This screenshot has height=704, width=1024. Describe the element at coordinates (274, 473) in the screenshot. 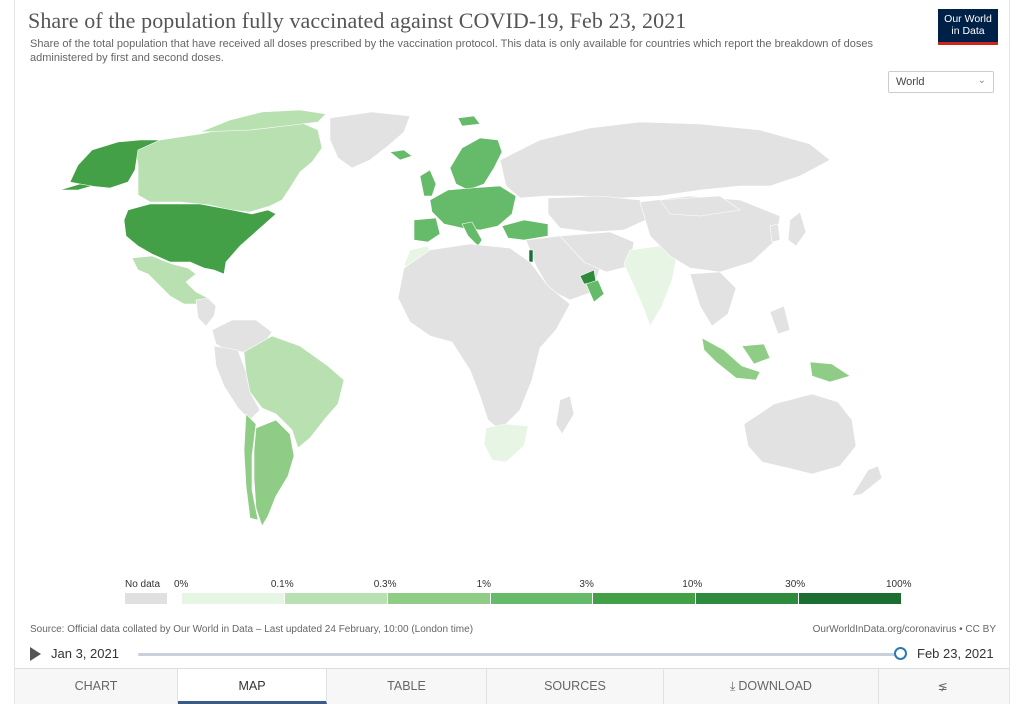

I see `country-argentina` at that location.